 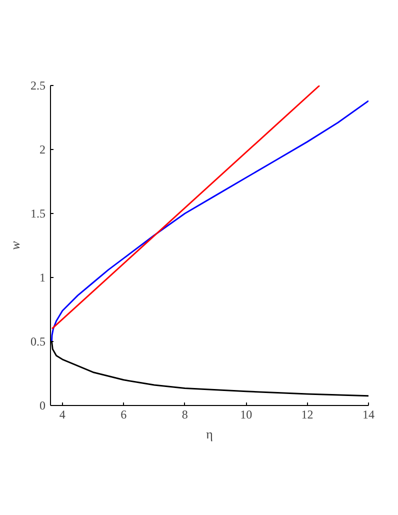 I want to click on x-axis-title: η, so click(x=210, y=434).